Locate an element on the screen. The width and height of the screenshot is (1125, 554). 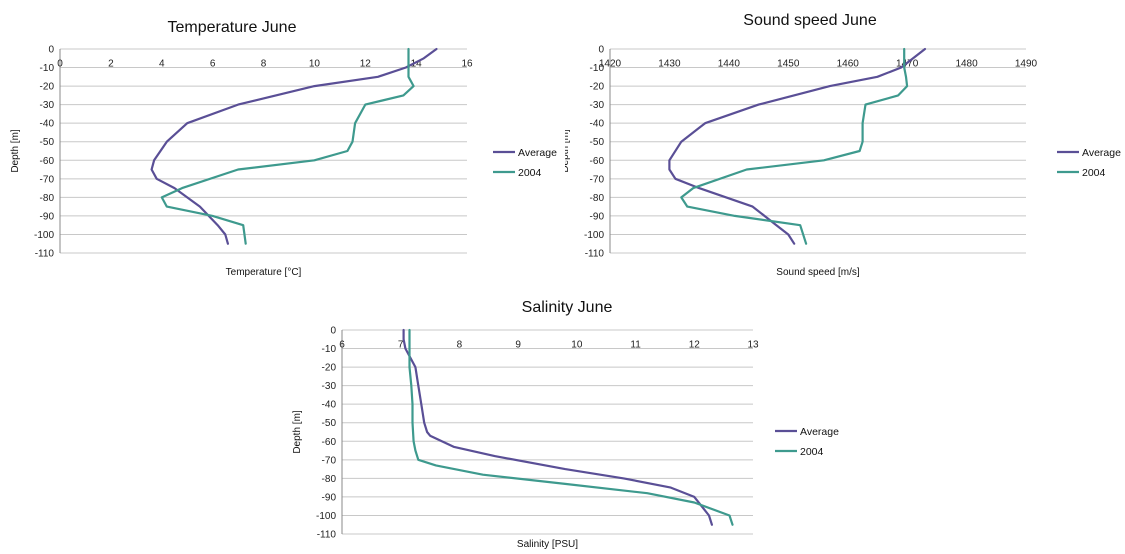
x-tick-label: 1460 is located at coordinates (848, 64).